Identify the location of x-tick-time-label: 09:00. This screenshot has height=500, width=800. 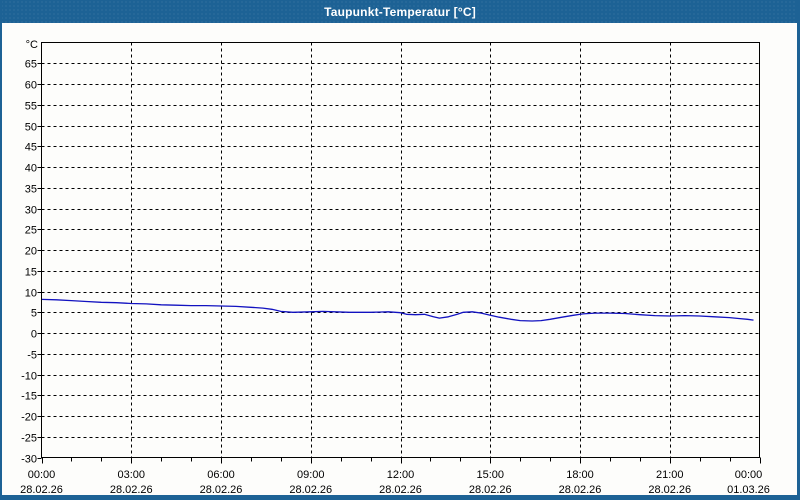
(311, 475).